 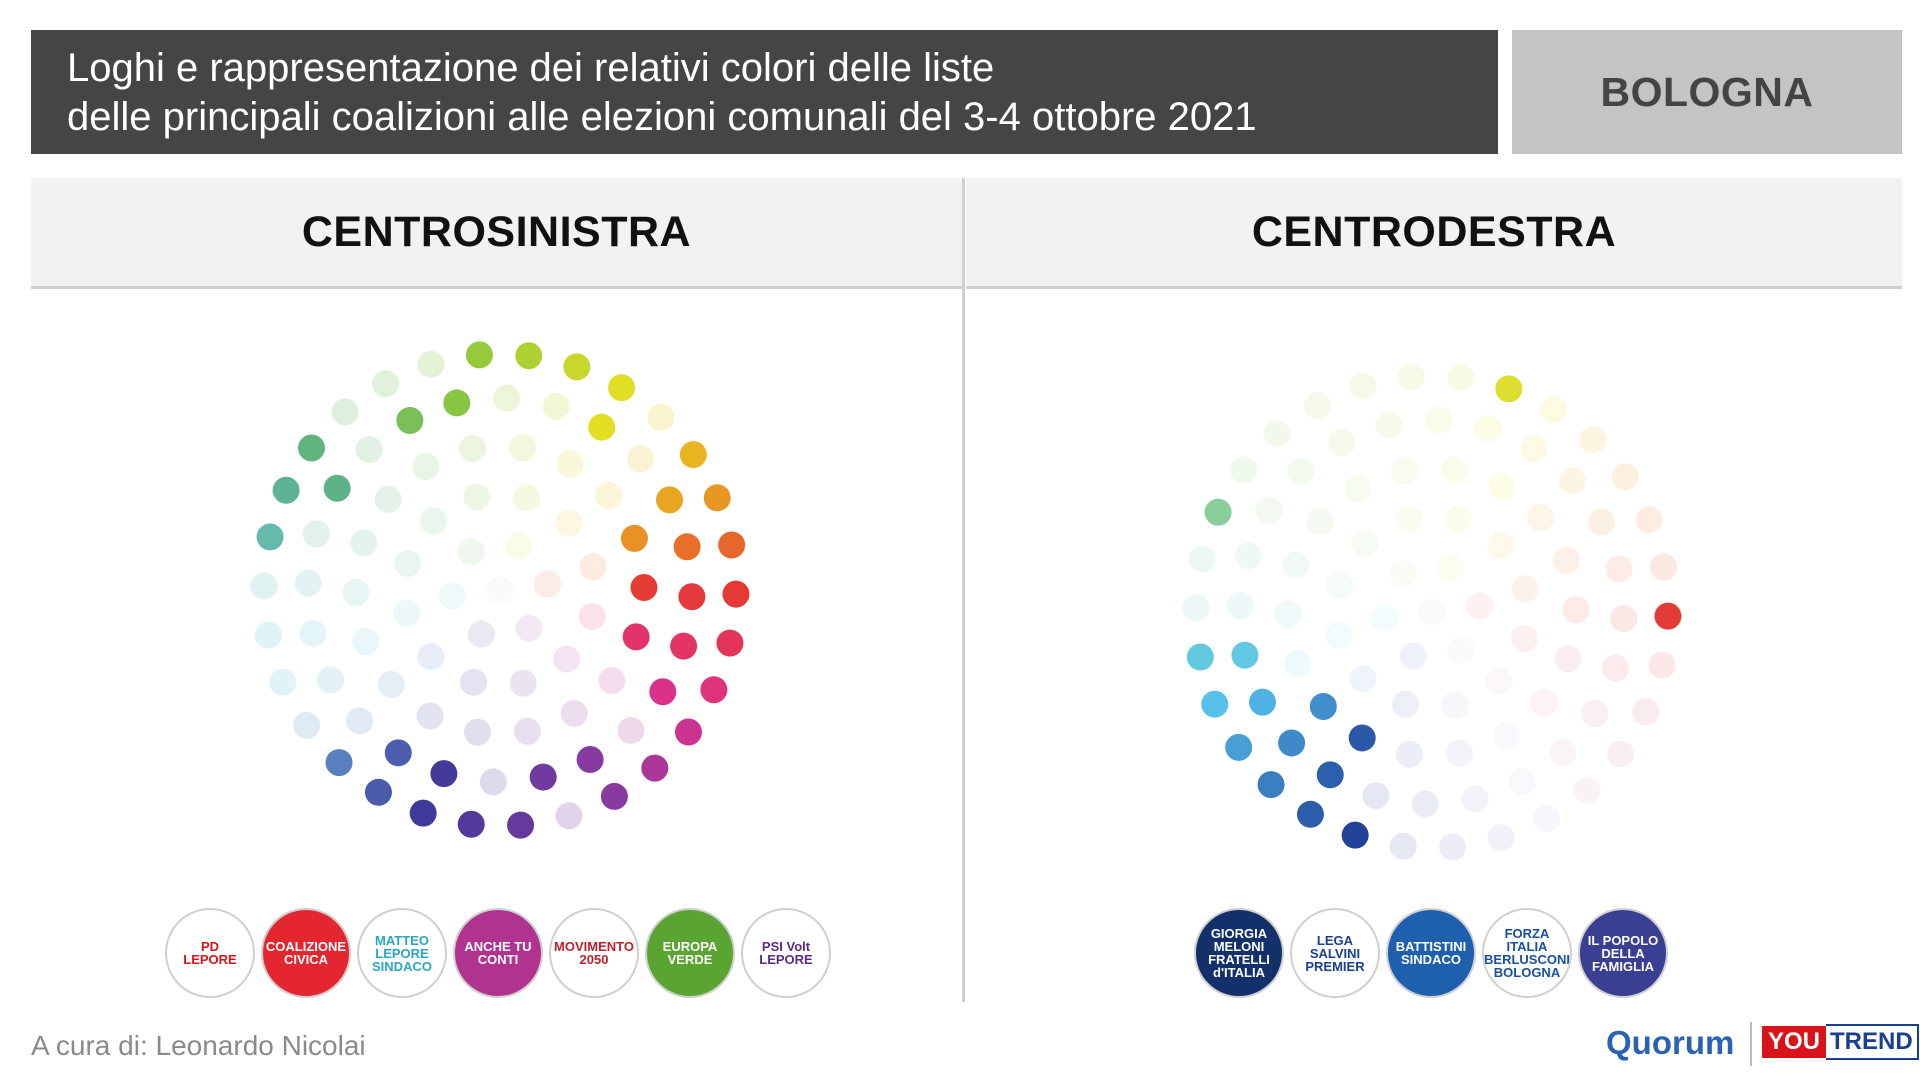 I want to click on centrodestra-dot-wheel, so click(x=1432, y=612).